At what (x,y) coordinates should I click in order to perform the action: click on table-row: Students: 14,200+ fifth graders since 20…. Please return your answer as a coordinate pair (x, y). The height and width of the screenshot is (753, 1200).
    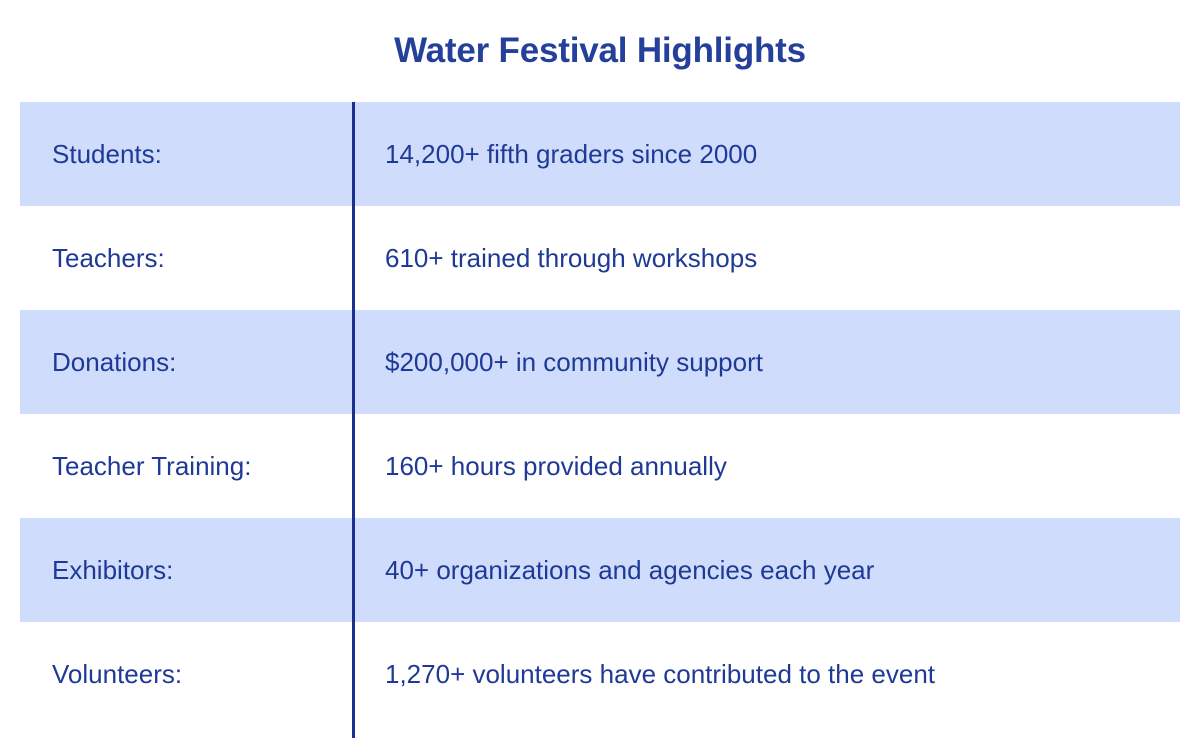
    Looking at the image, I should click on (600, 154).